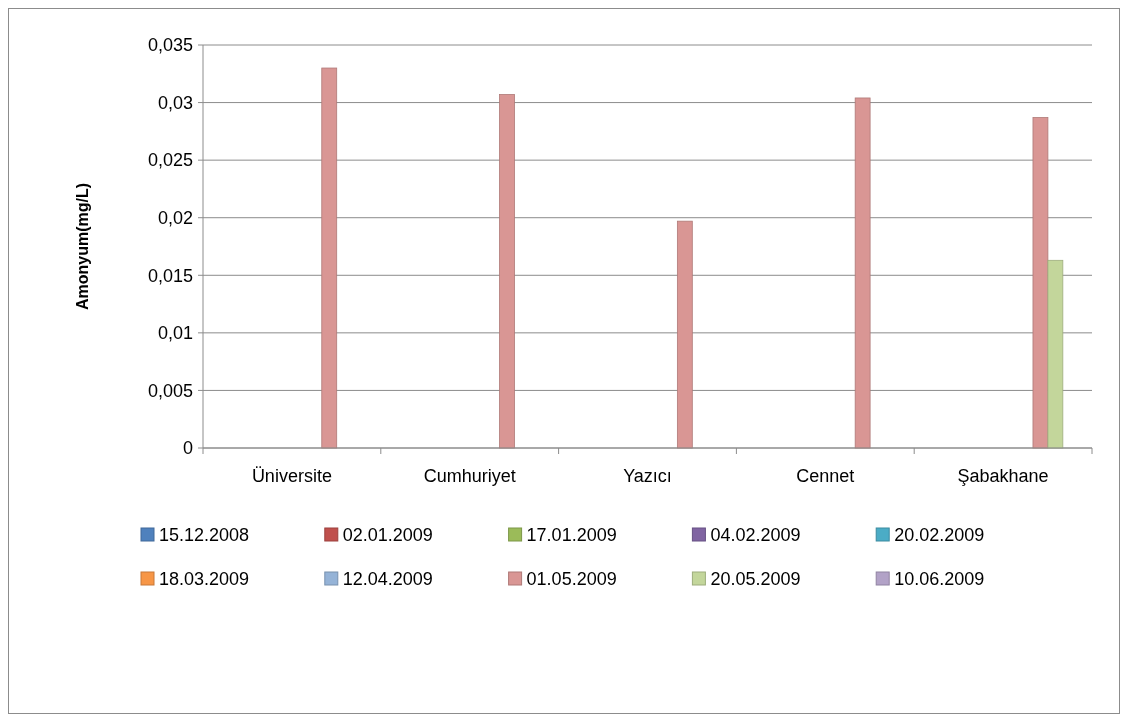 This screenshot has height=722, width=1128. What do you see at coordinates (82, 246) in the screenshot?
I see `y-axis-title: Amonyum(mg/L)` at bounding box center [82, 246].